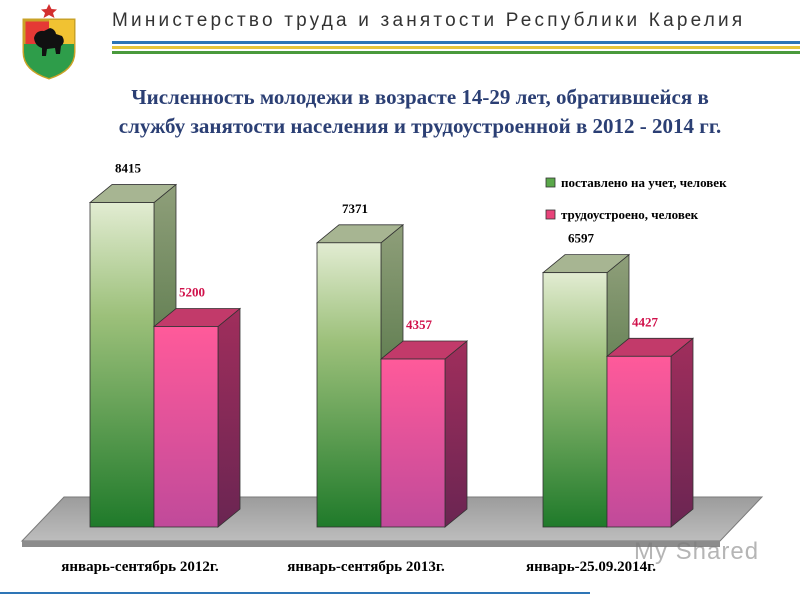  What do you see at coordinates (295, 593) in the screenshot?
I see `footer-line` at bounding box center [295, 593].